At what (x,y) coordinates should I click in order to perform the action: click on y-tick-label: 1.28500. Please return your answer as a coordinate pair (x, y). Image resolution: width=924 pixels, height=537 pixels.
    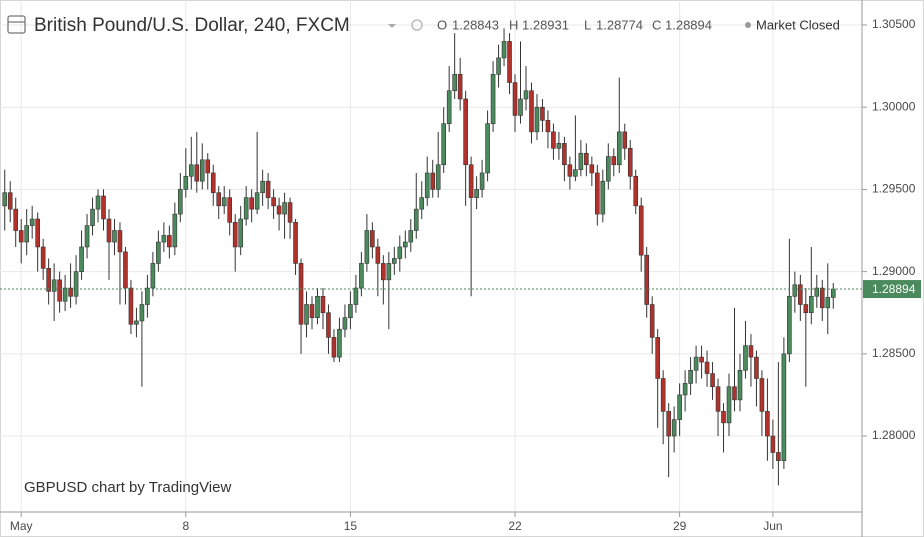
    Looking at the image, I should click on (894, 353).